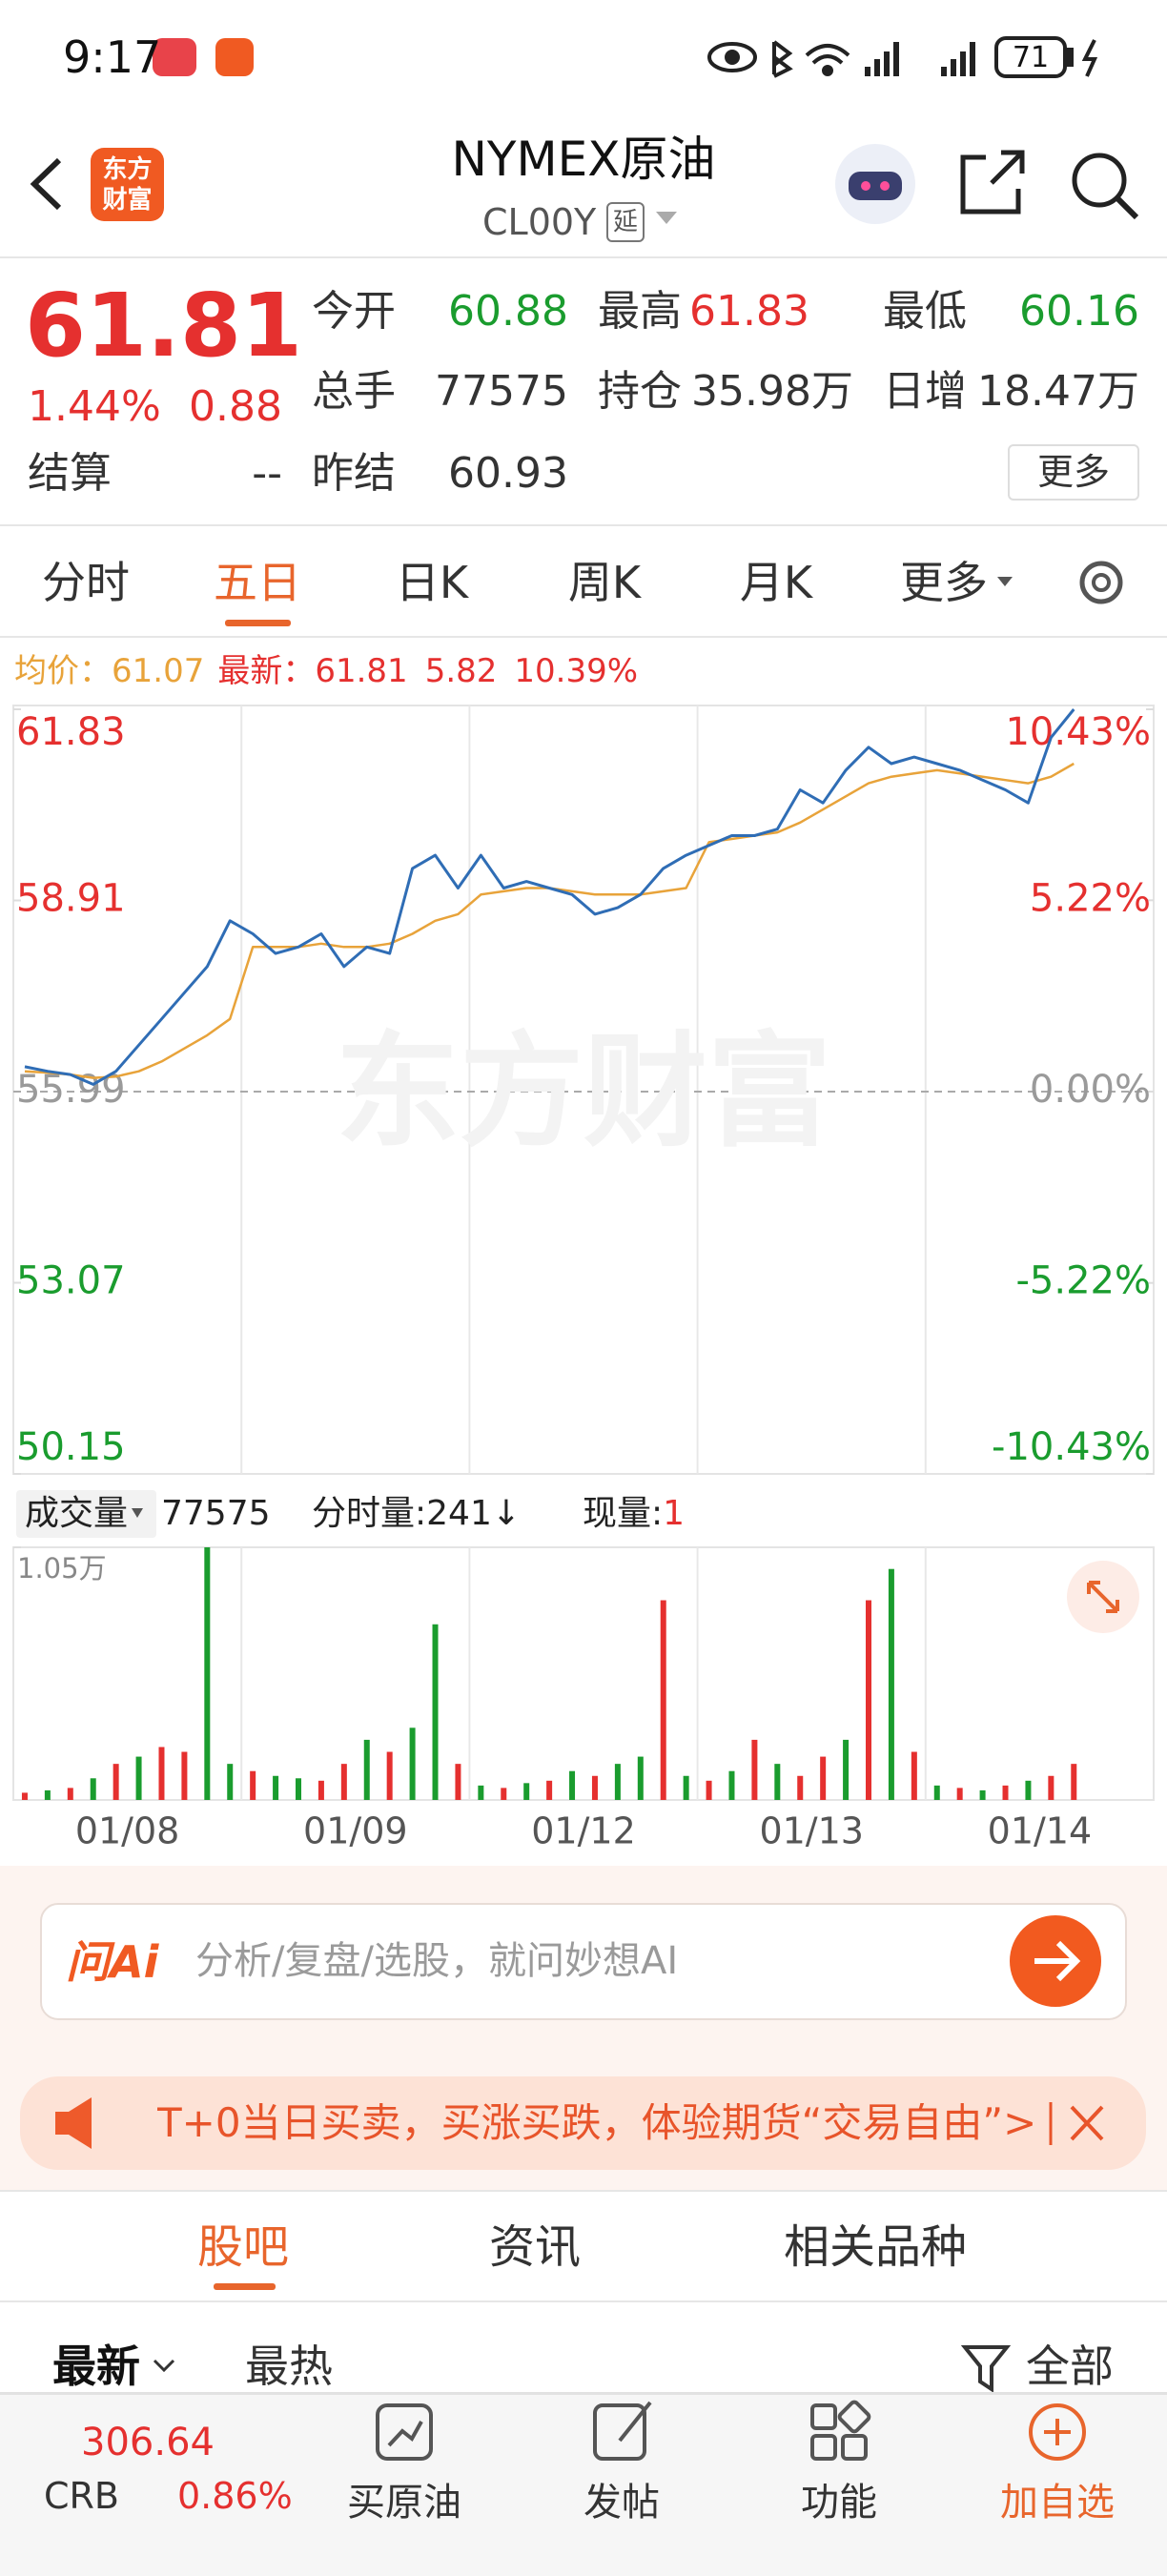 This screenshot has height=2576, width=1167. What do you see at coordinates (354, 391) in the screenshot?
I see `field-label: 总手` at bounding box center [354, 391].